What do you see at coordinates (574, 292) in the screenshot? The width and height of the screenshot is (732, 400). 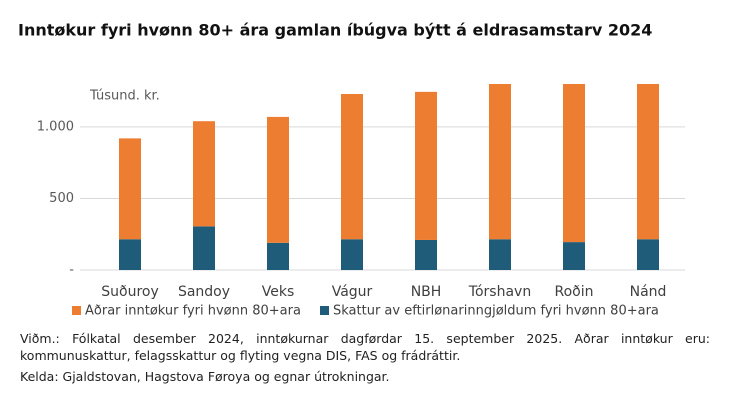 I see `x-tick-label: Roðin` at bounding box center [574, 292].